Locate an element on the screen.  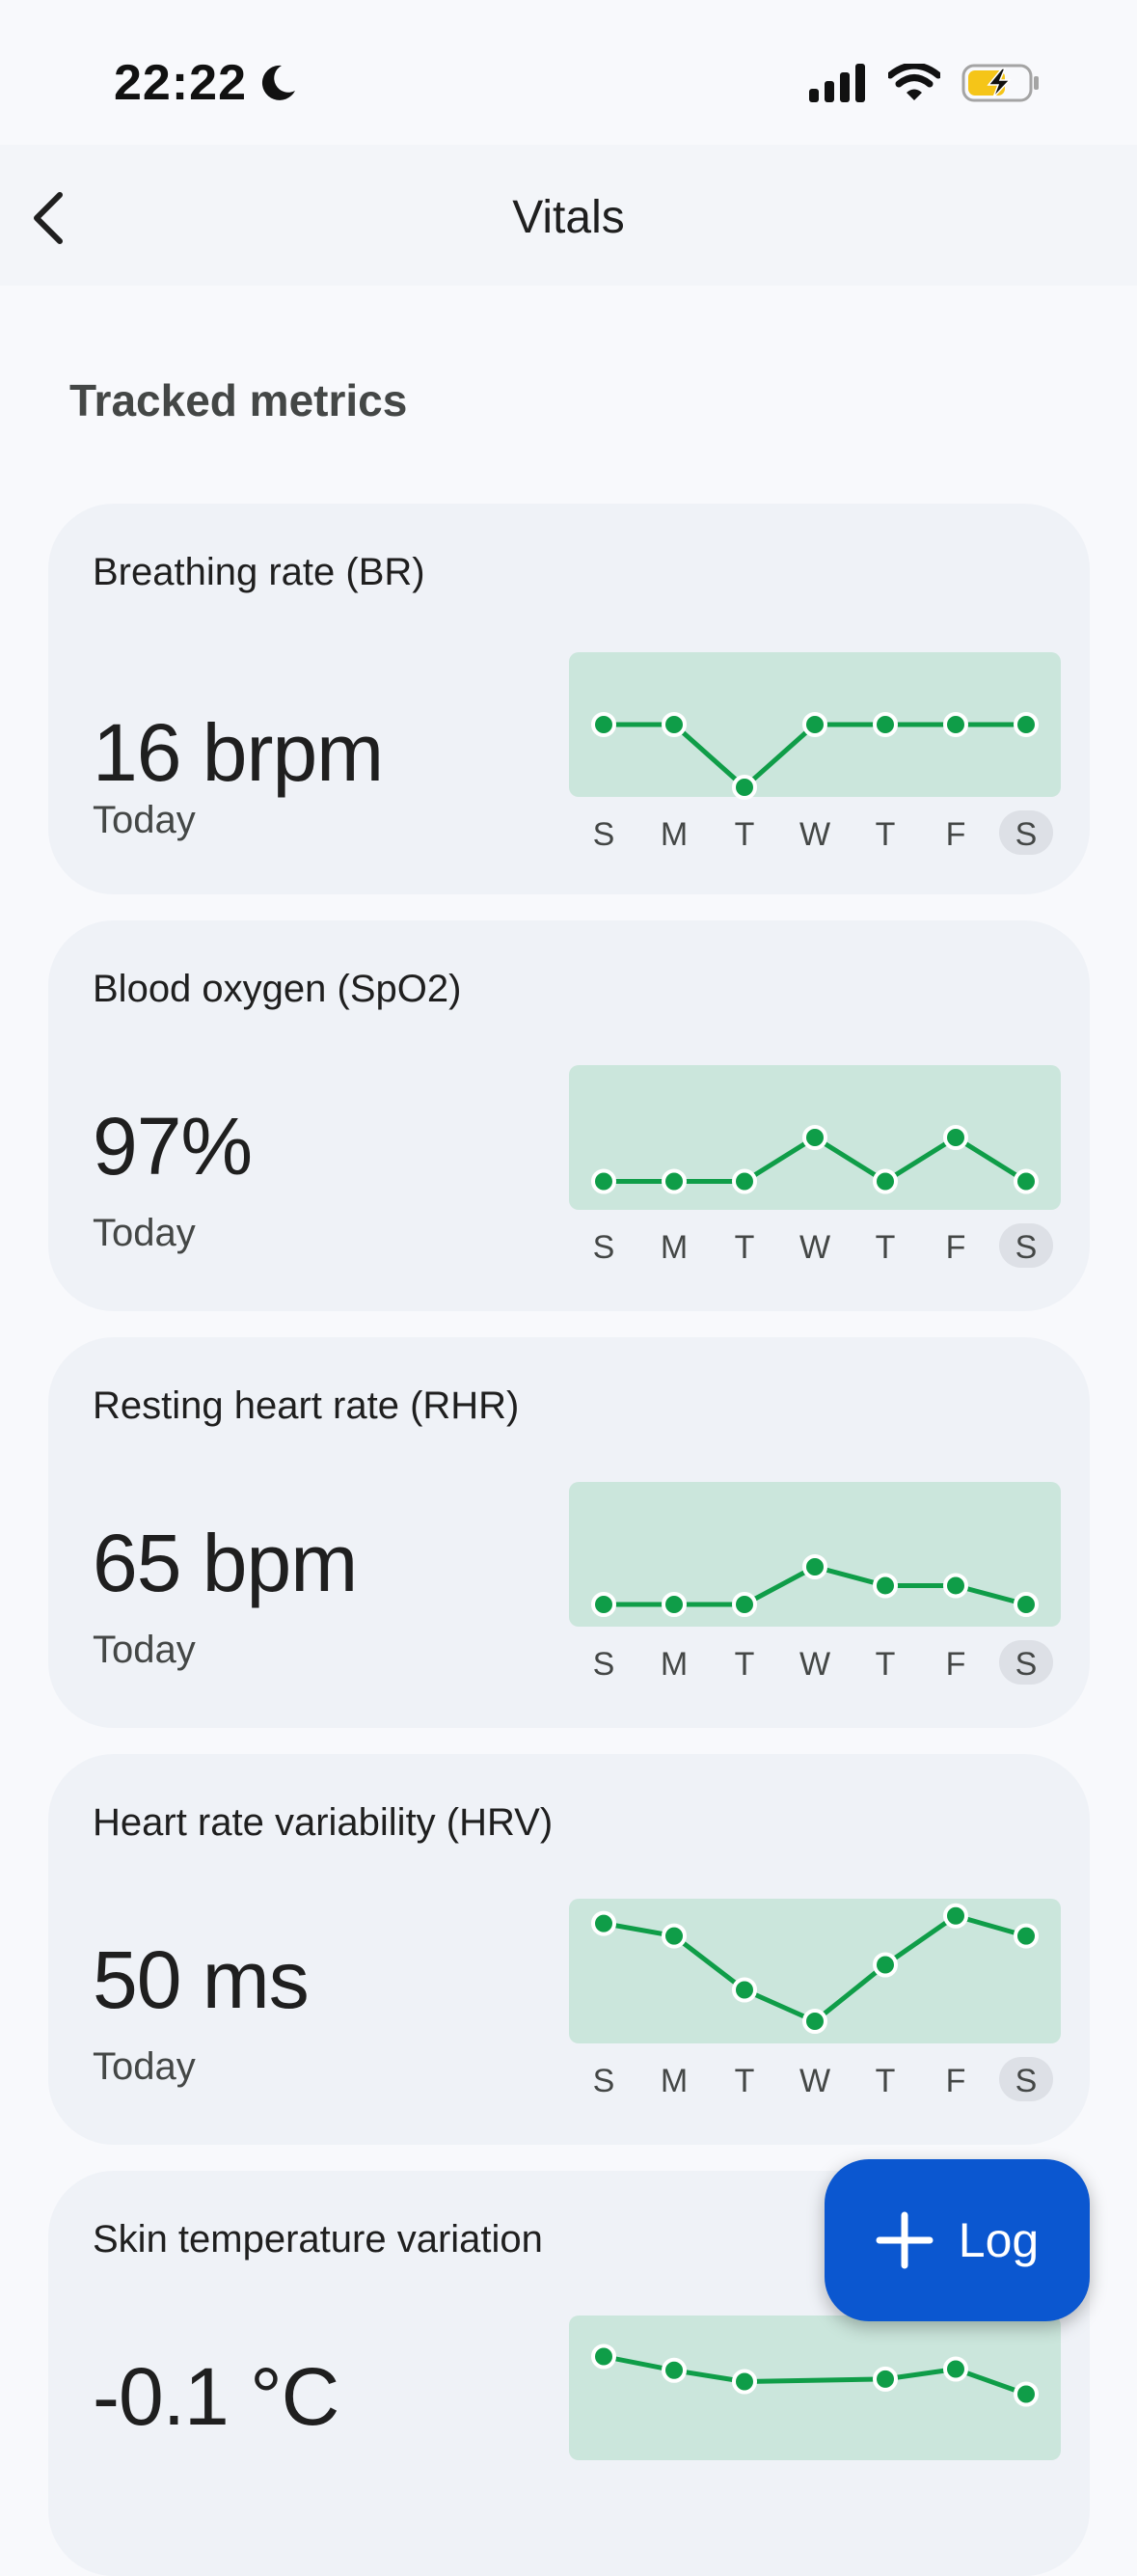
wifi-icon is located at coordinates (914, 82).